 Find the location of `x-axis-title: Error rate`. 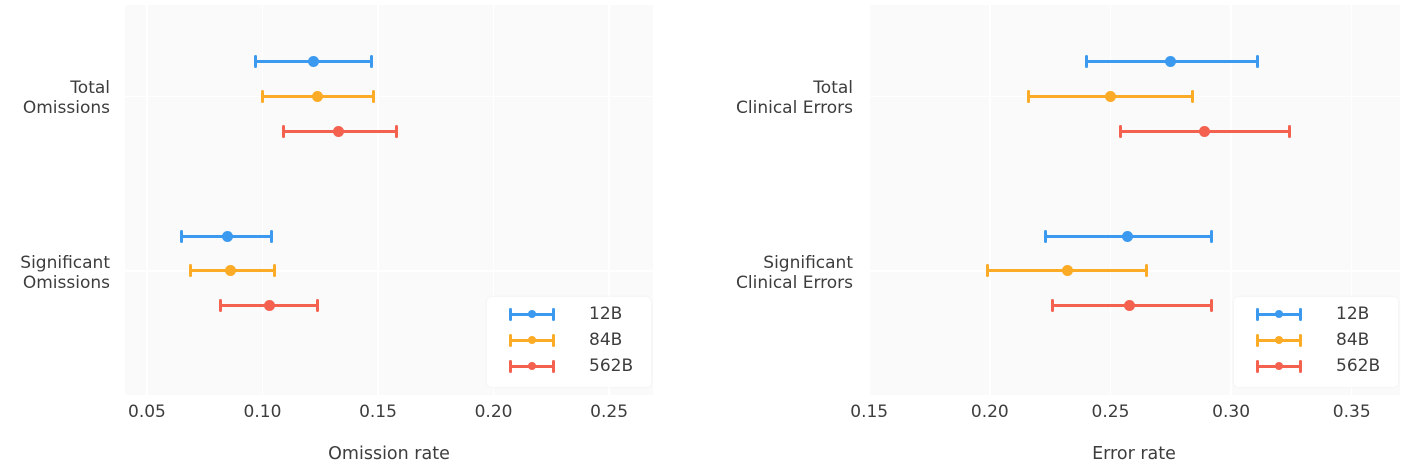

x-axis-title: Error rate is located at coordinates (1134, 454).